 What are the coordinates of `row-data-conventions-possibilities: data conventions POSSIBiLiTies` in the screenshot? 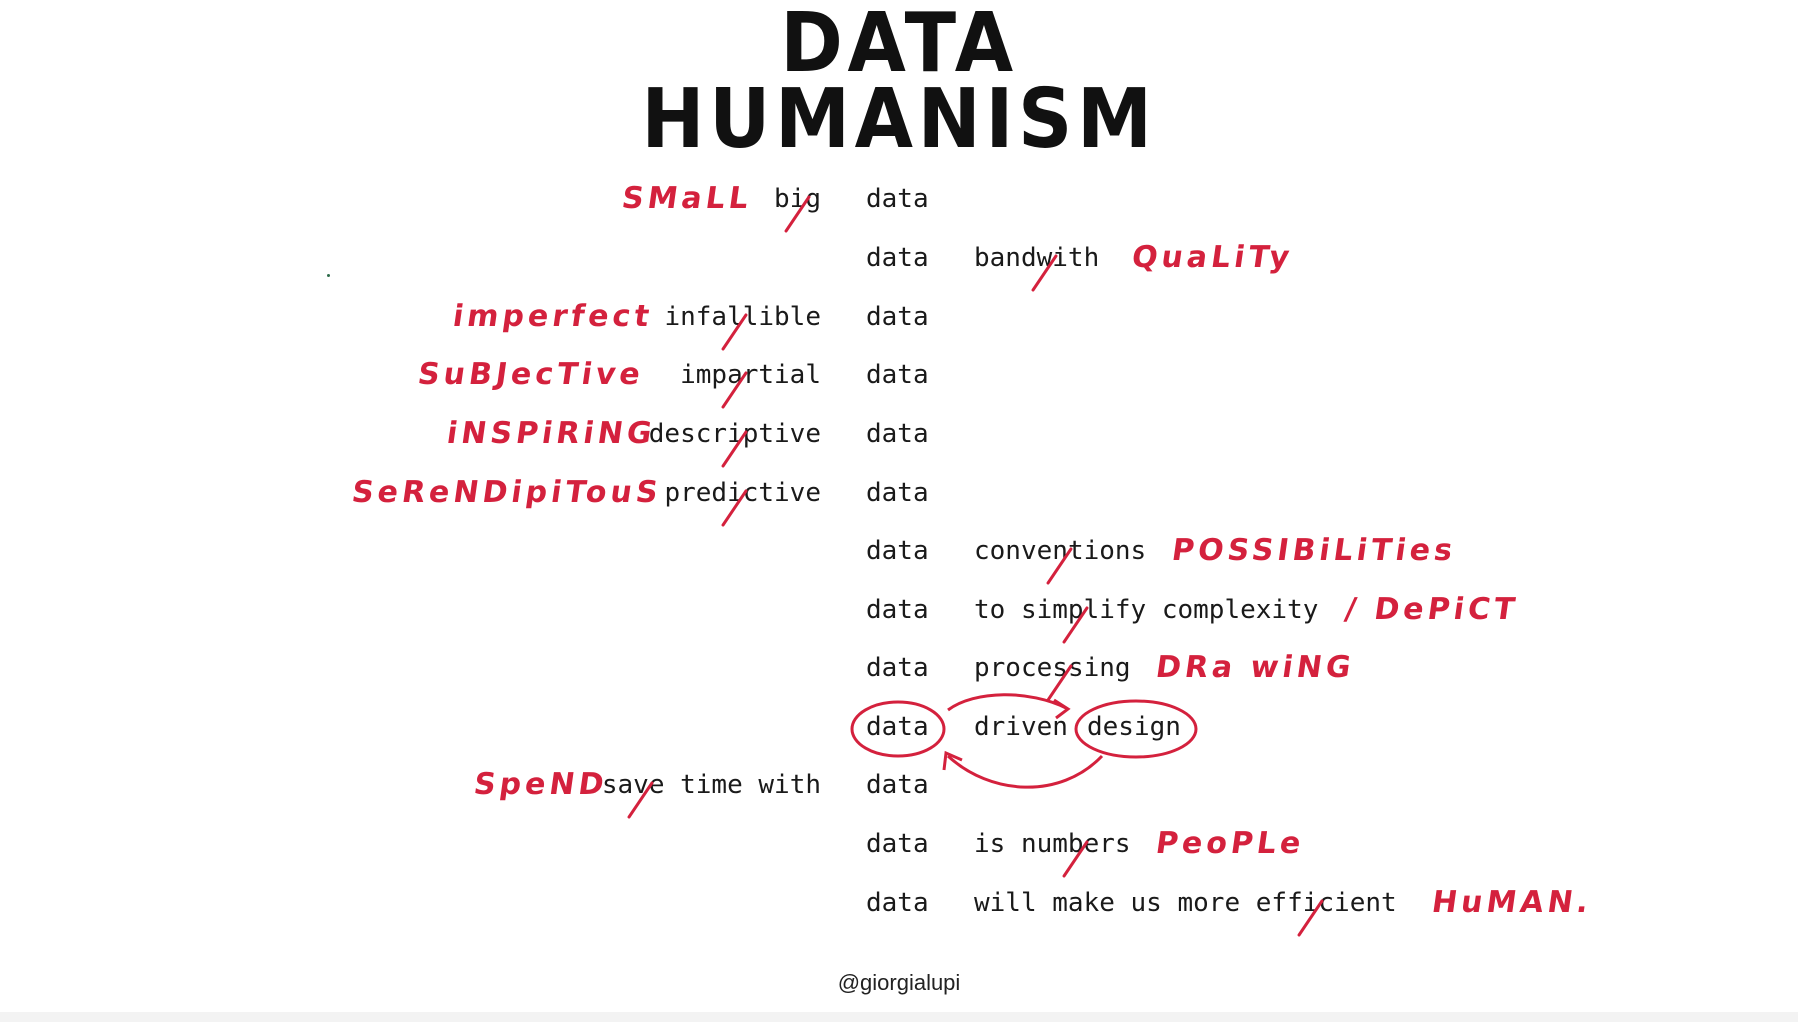 It's located at (899, 551).